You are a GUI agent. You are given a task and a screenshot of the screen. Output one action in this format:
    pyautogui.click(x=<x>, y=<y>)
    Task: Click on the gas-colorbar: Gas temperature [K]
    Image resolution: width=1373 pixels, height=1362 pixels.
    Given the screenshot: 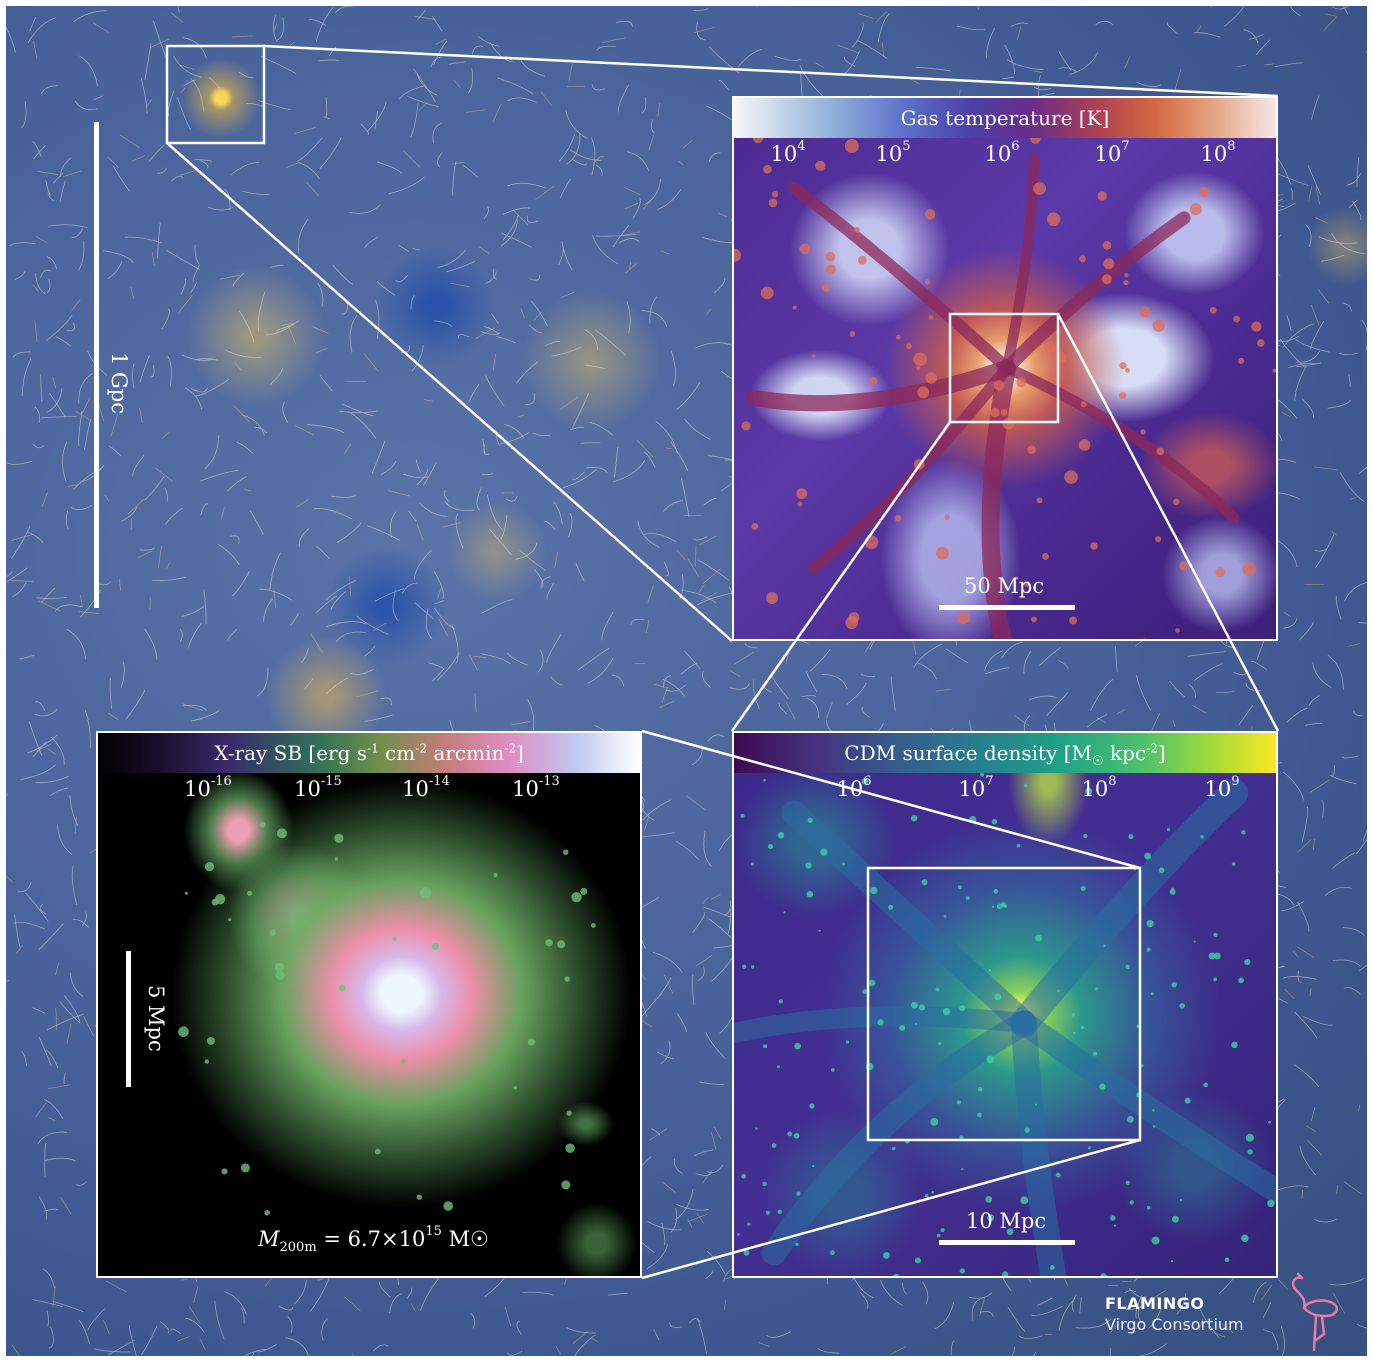 What is the action you would take?
    pyautogui.click(x=1005, y=118)
    